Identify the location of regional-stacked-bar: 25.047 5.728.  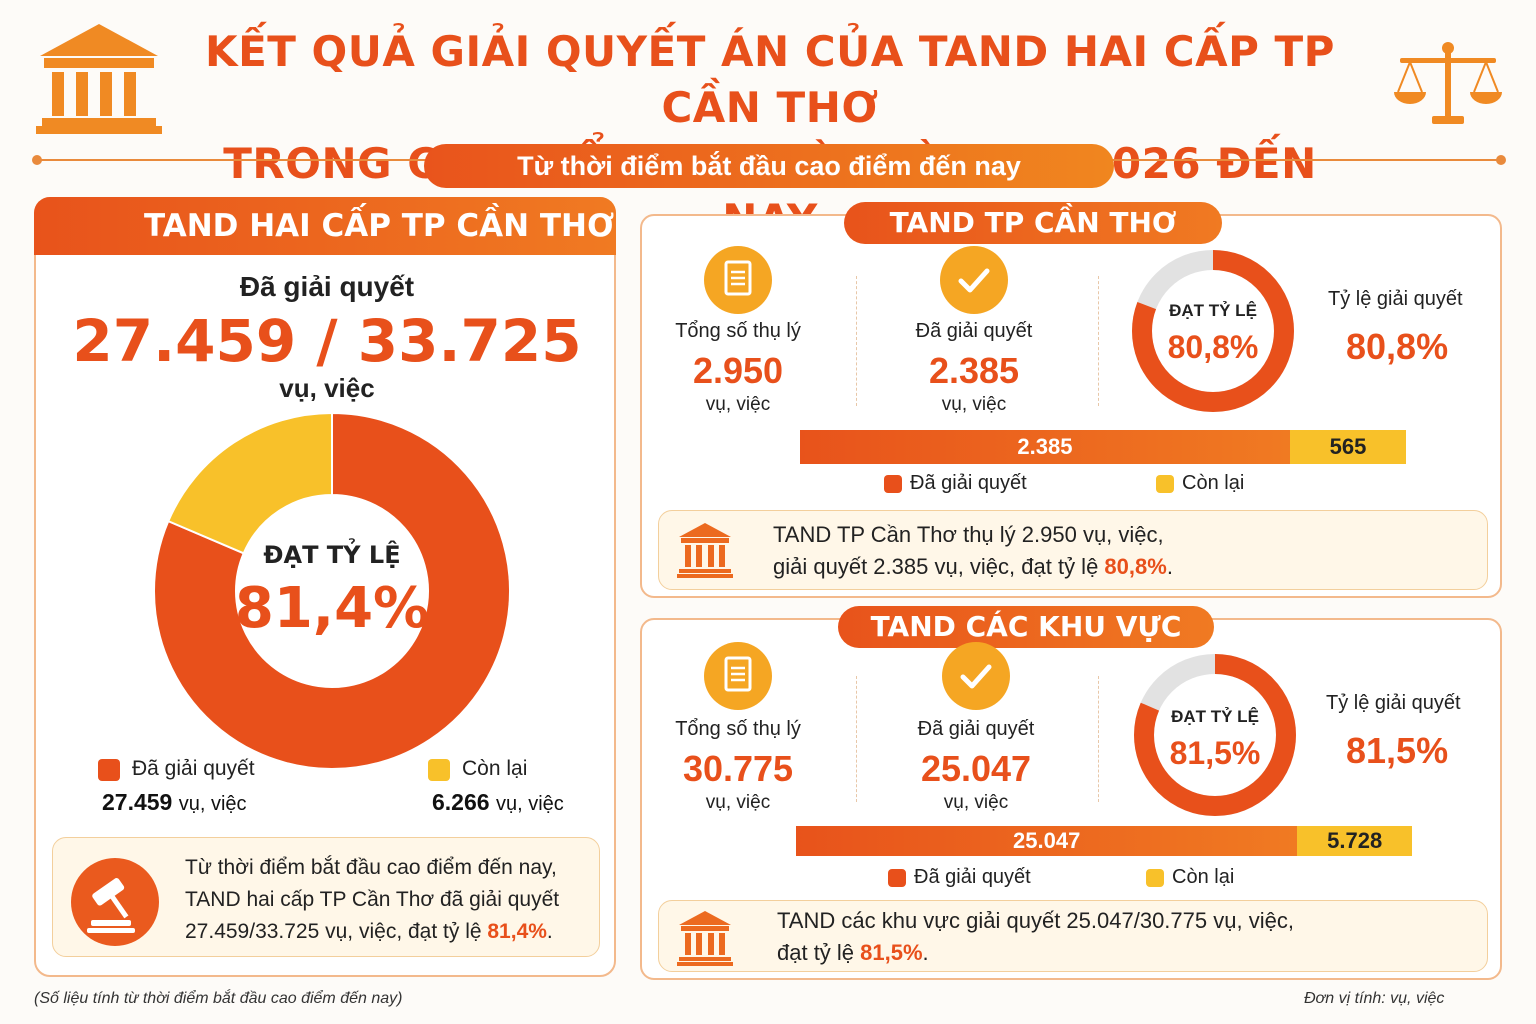
(1104, 841).